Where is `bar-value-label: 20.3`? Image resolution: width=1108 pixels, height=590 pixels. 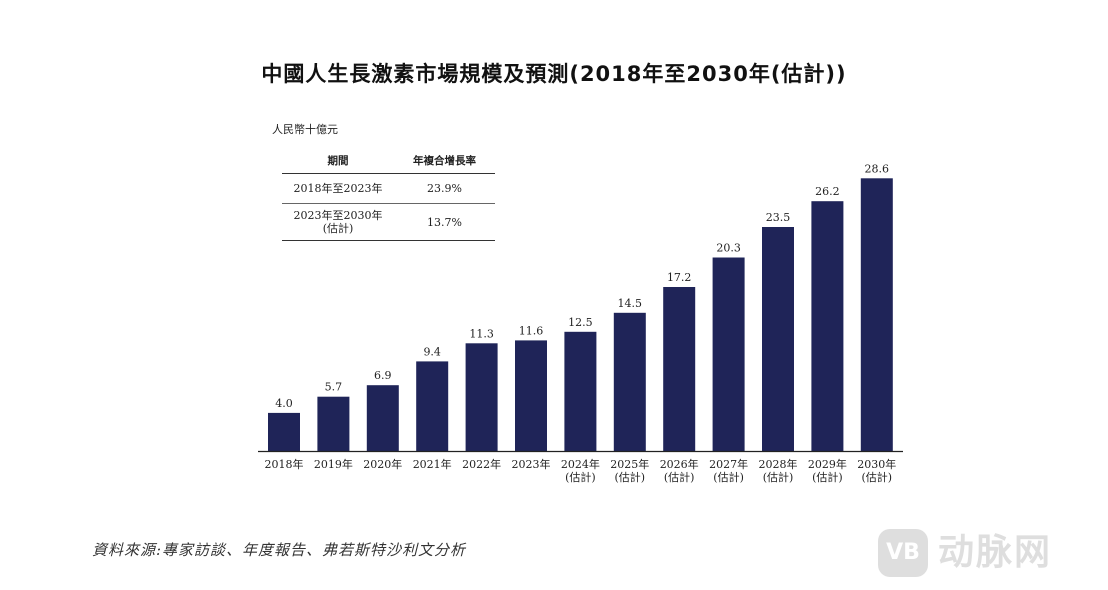 bar-value-label: 20.3 is located at coordinates (728, 248).